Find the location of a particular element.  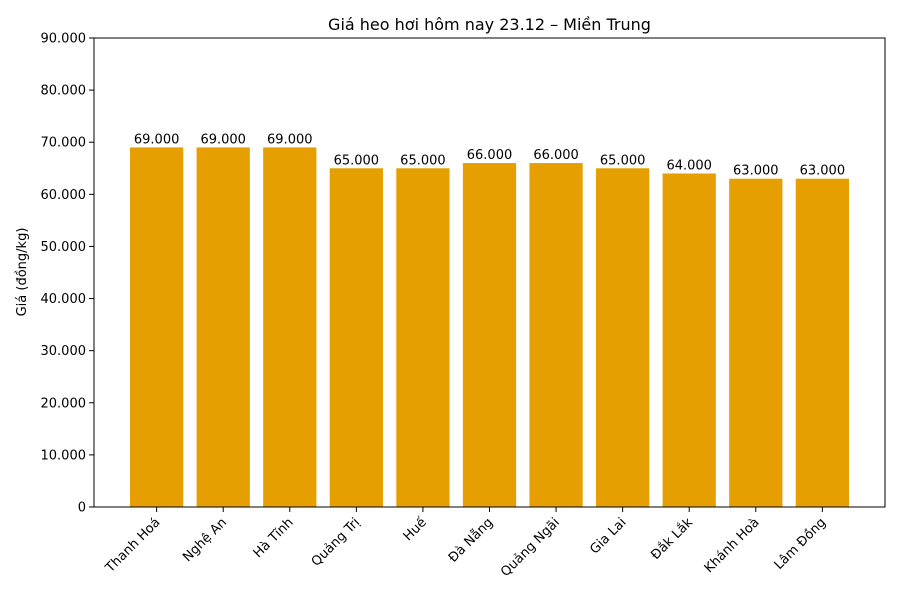

y-tick-label: 30.000 is located at coordinates (64, 351).